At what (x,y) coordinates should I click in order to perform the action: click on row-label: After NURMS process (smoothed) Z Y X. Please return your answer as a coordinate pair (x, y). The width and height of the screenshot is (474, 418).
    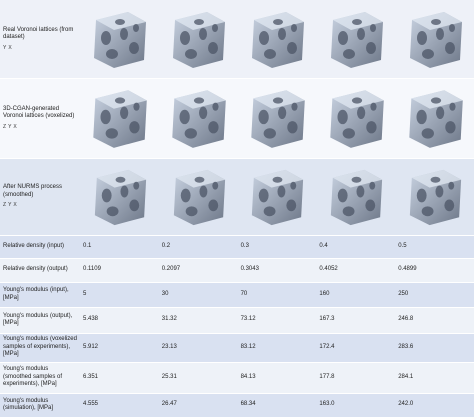
    Looking at the image, I should click on (40, 197).